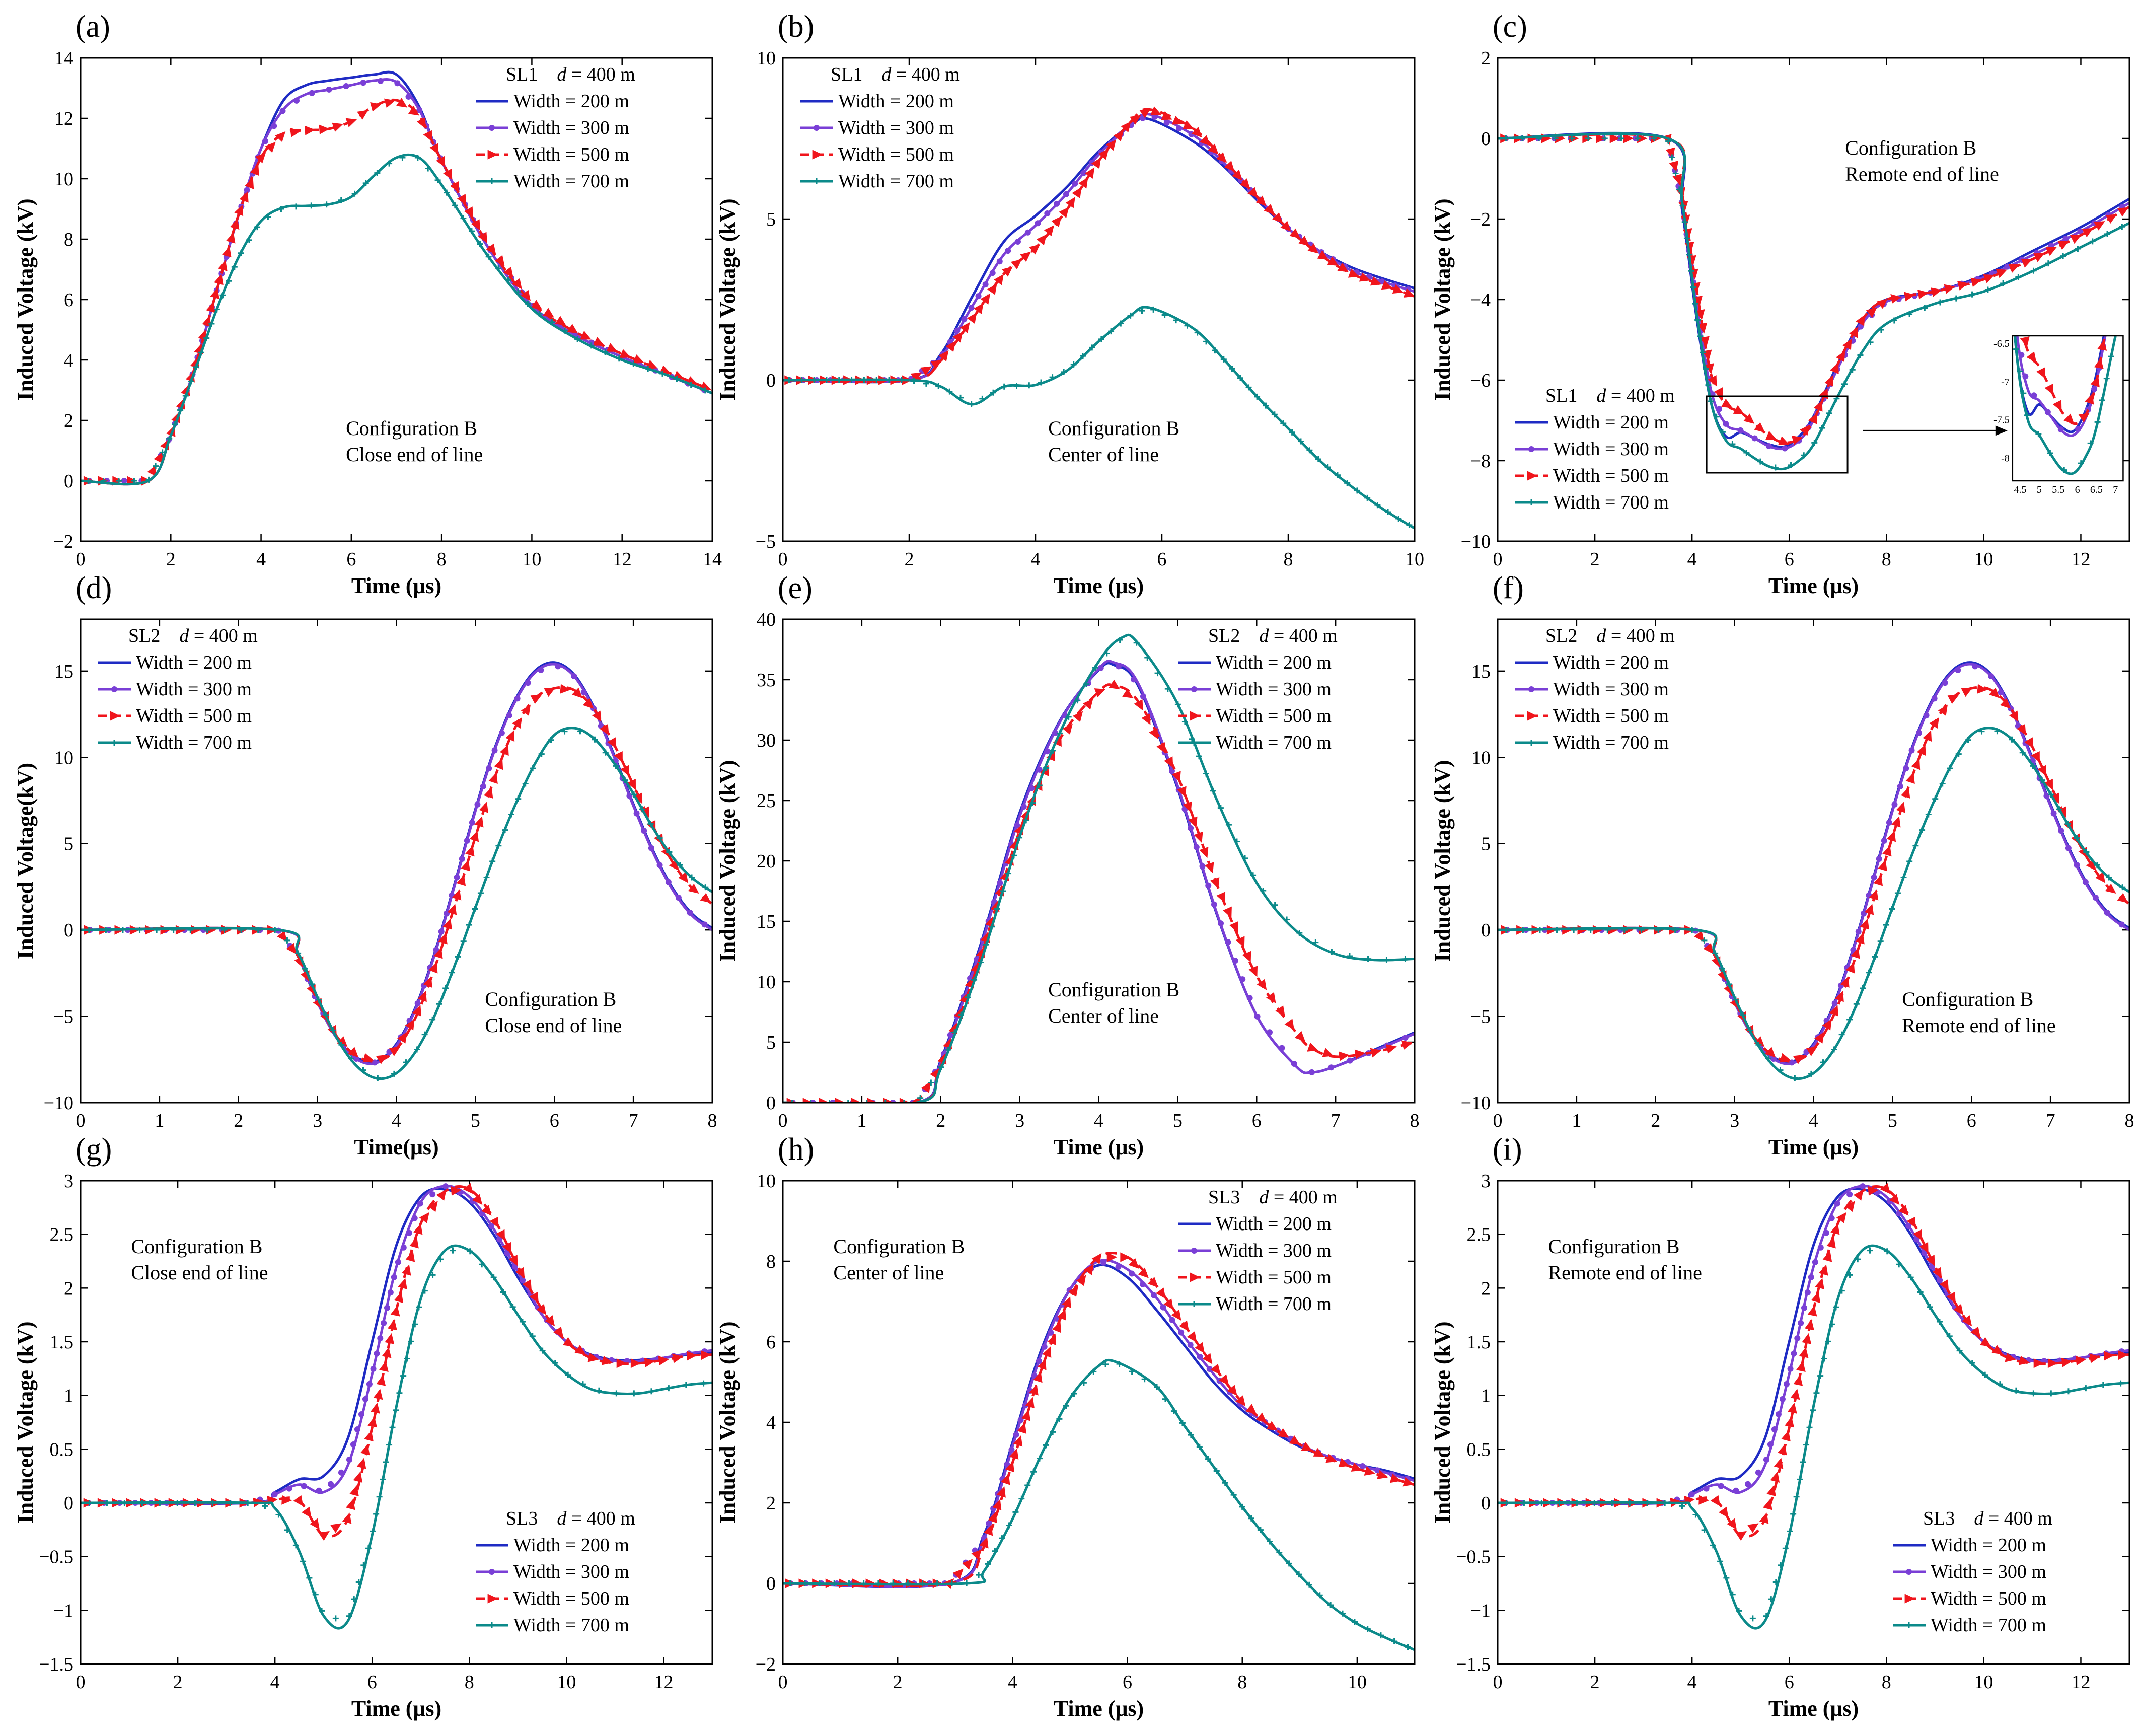 The image size is (2142, 1736). What do you see at coordinates (1036, 559) in the screenshot?
I see `panel-b-xtick-label: 4` at bounding box center [1036, 559].